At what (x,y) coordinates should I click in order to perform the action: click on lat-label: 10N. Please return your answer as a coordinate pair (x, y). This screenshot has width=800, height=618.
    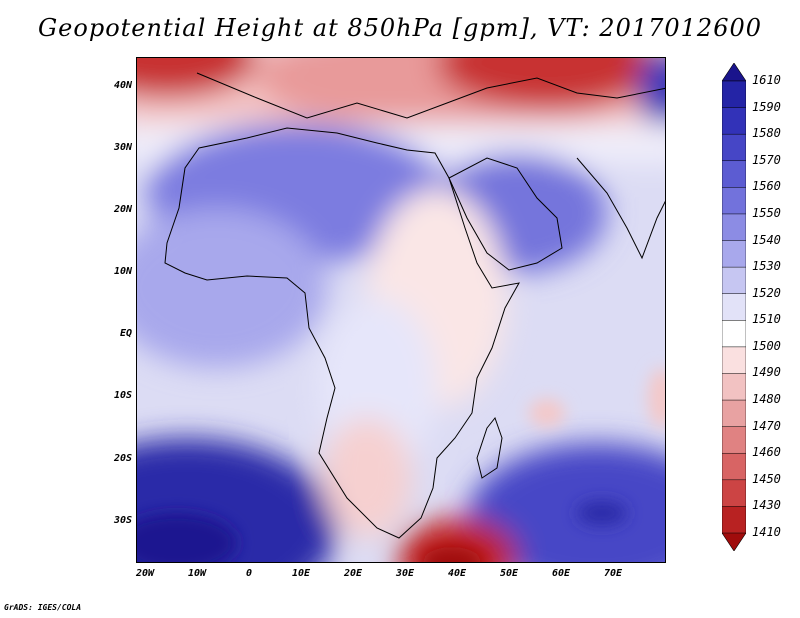
    Looking at the image, I should click on (122, 271).